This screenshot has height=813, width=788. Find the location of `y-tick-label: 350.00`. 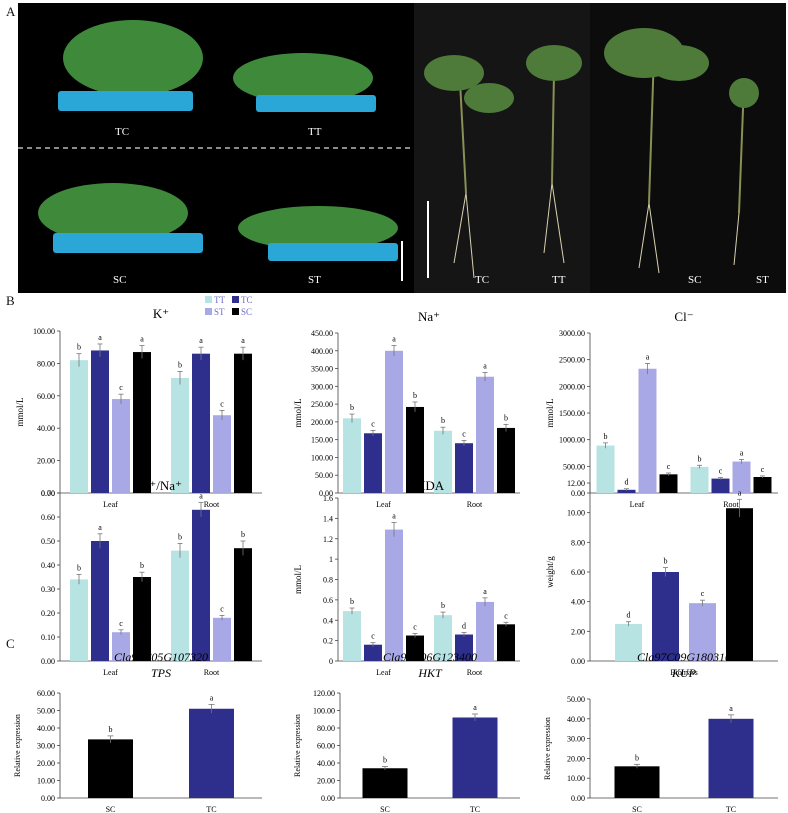

y-tick-label: 350.00 is located at coordinates (322, 369).